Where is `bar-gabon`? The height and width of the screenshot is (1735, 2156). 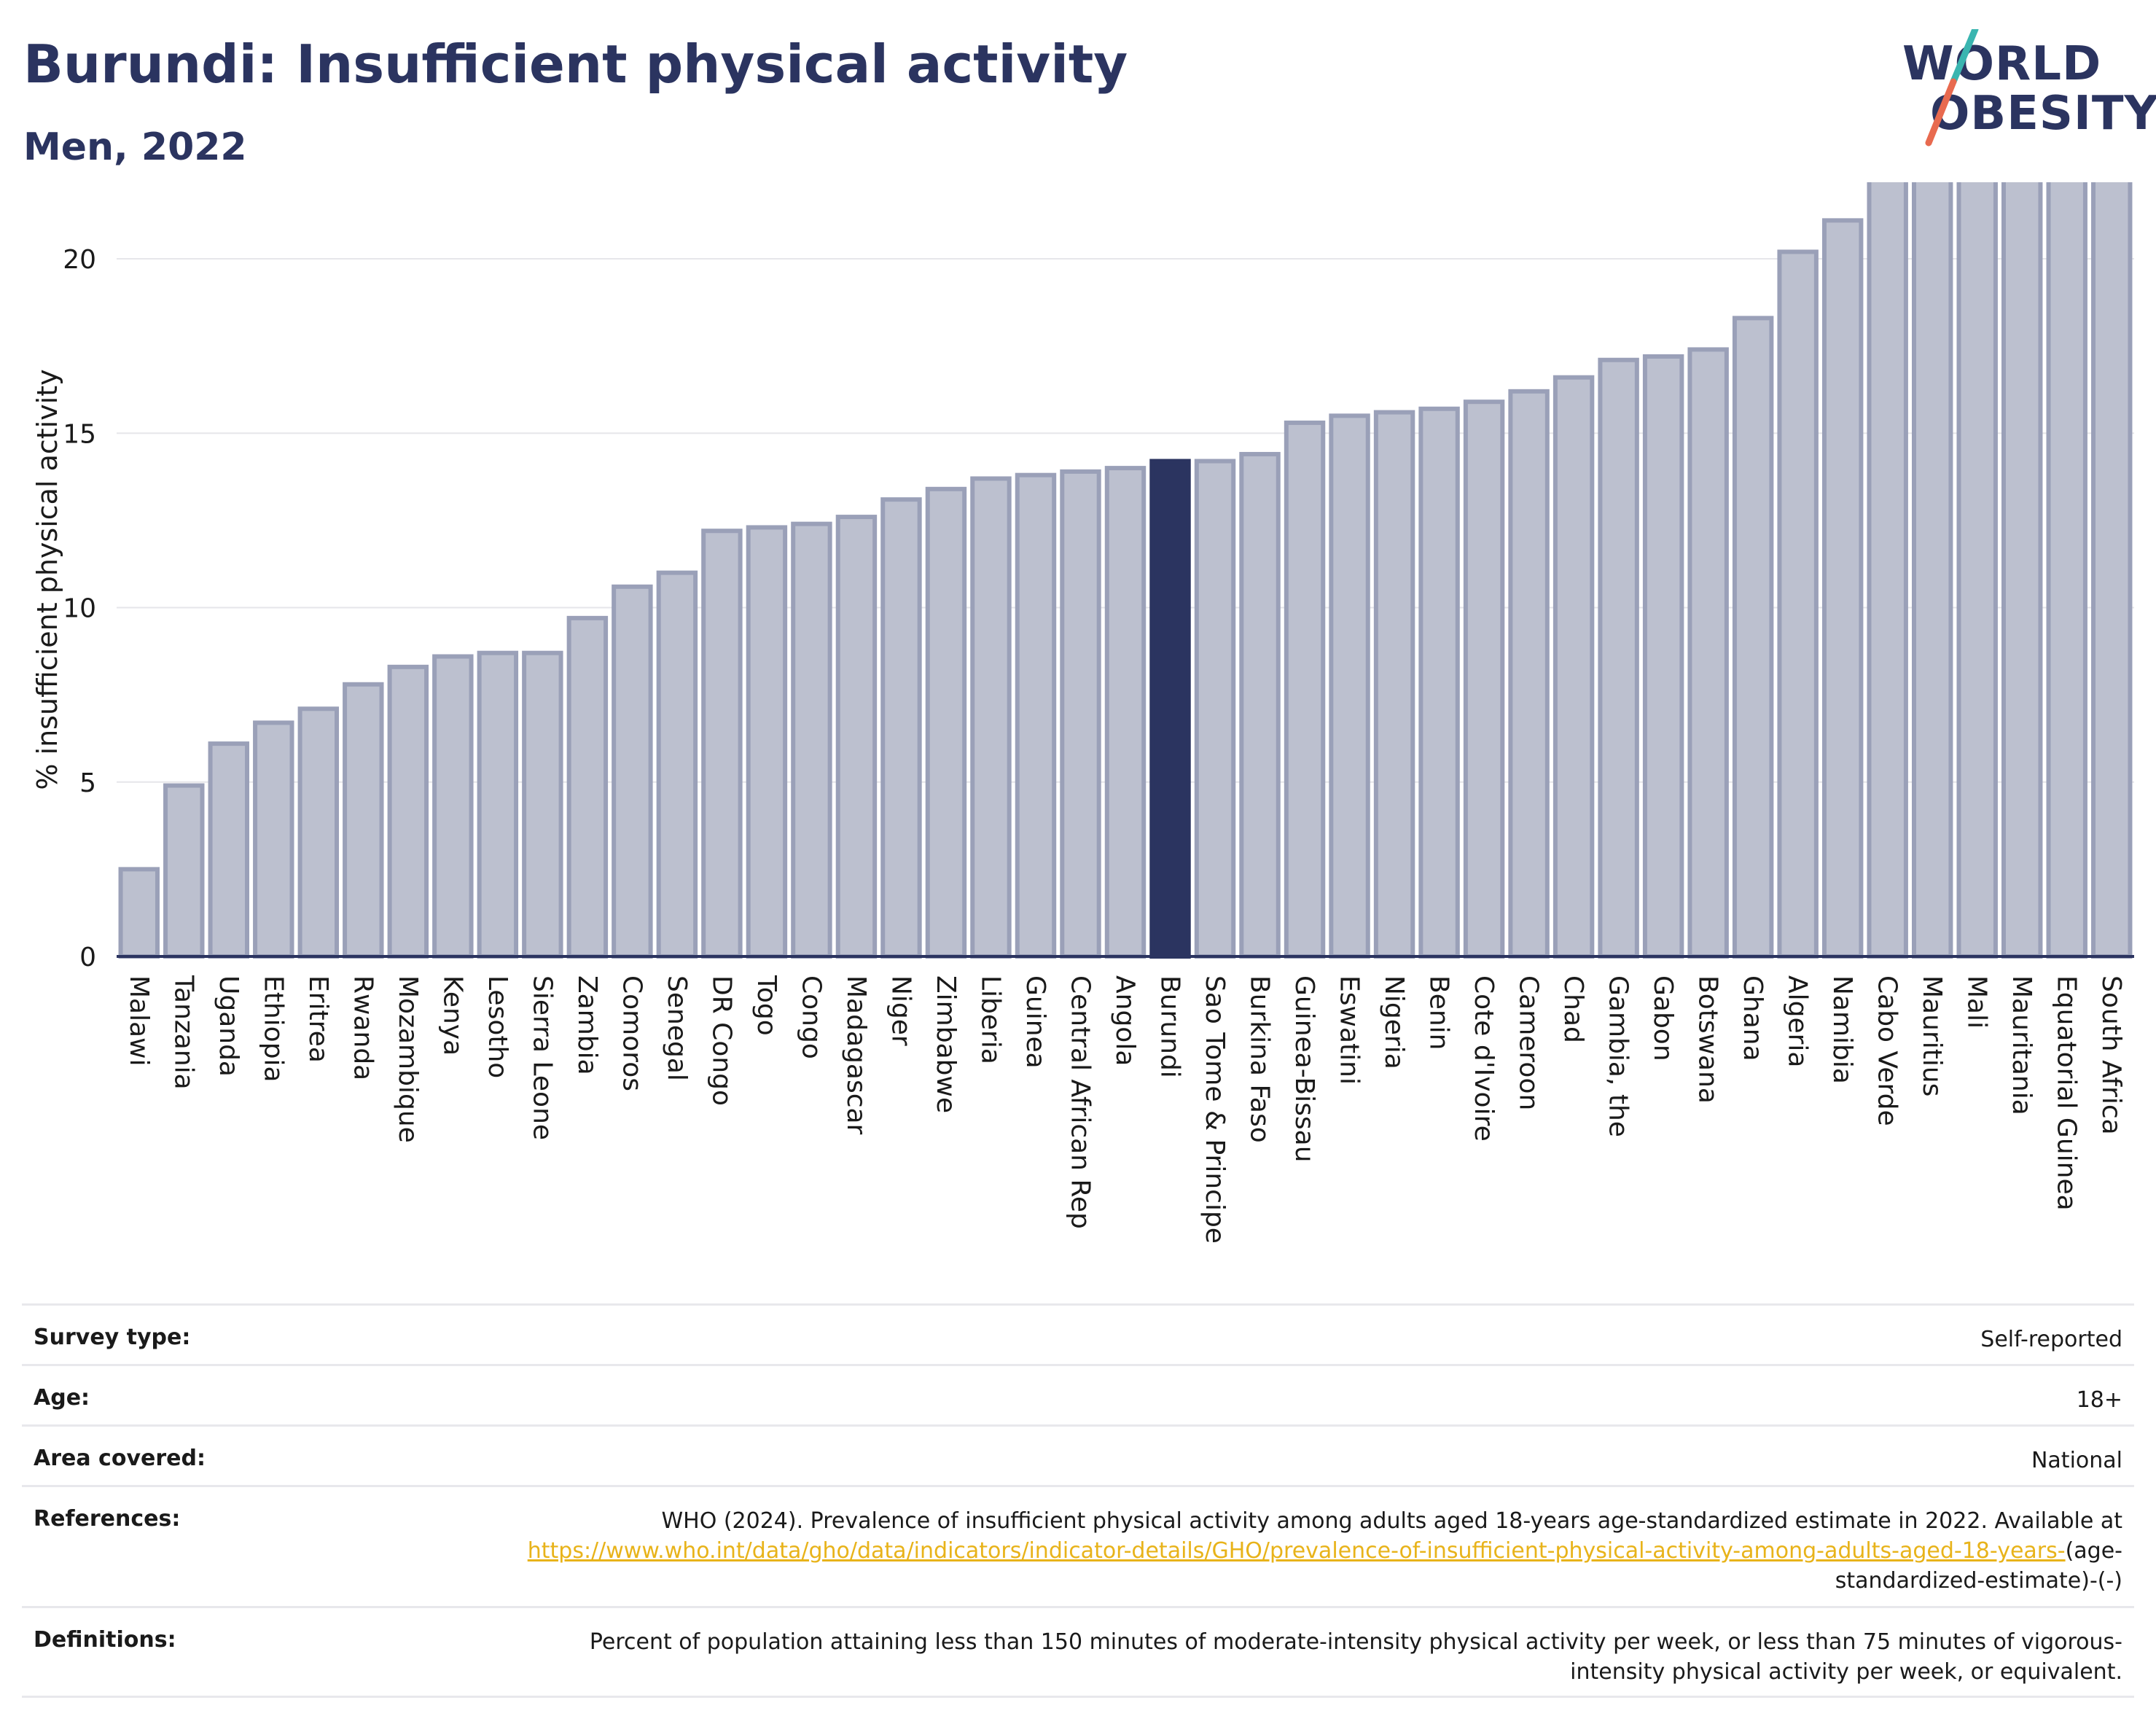
bar-gabon is located at coordinates (1663, 656).